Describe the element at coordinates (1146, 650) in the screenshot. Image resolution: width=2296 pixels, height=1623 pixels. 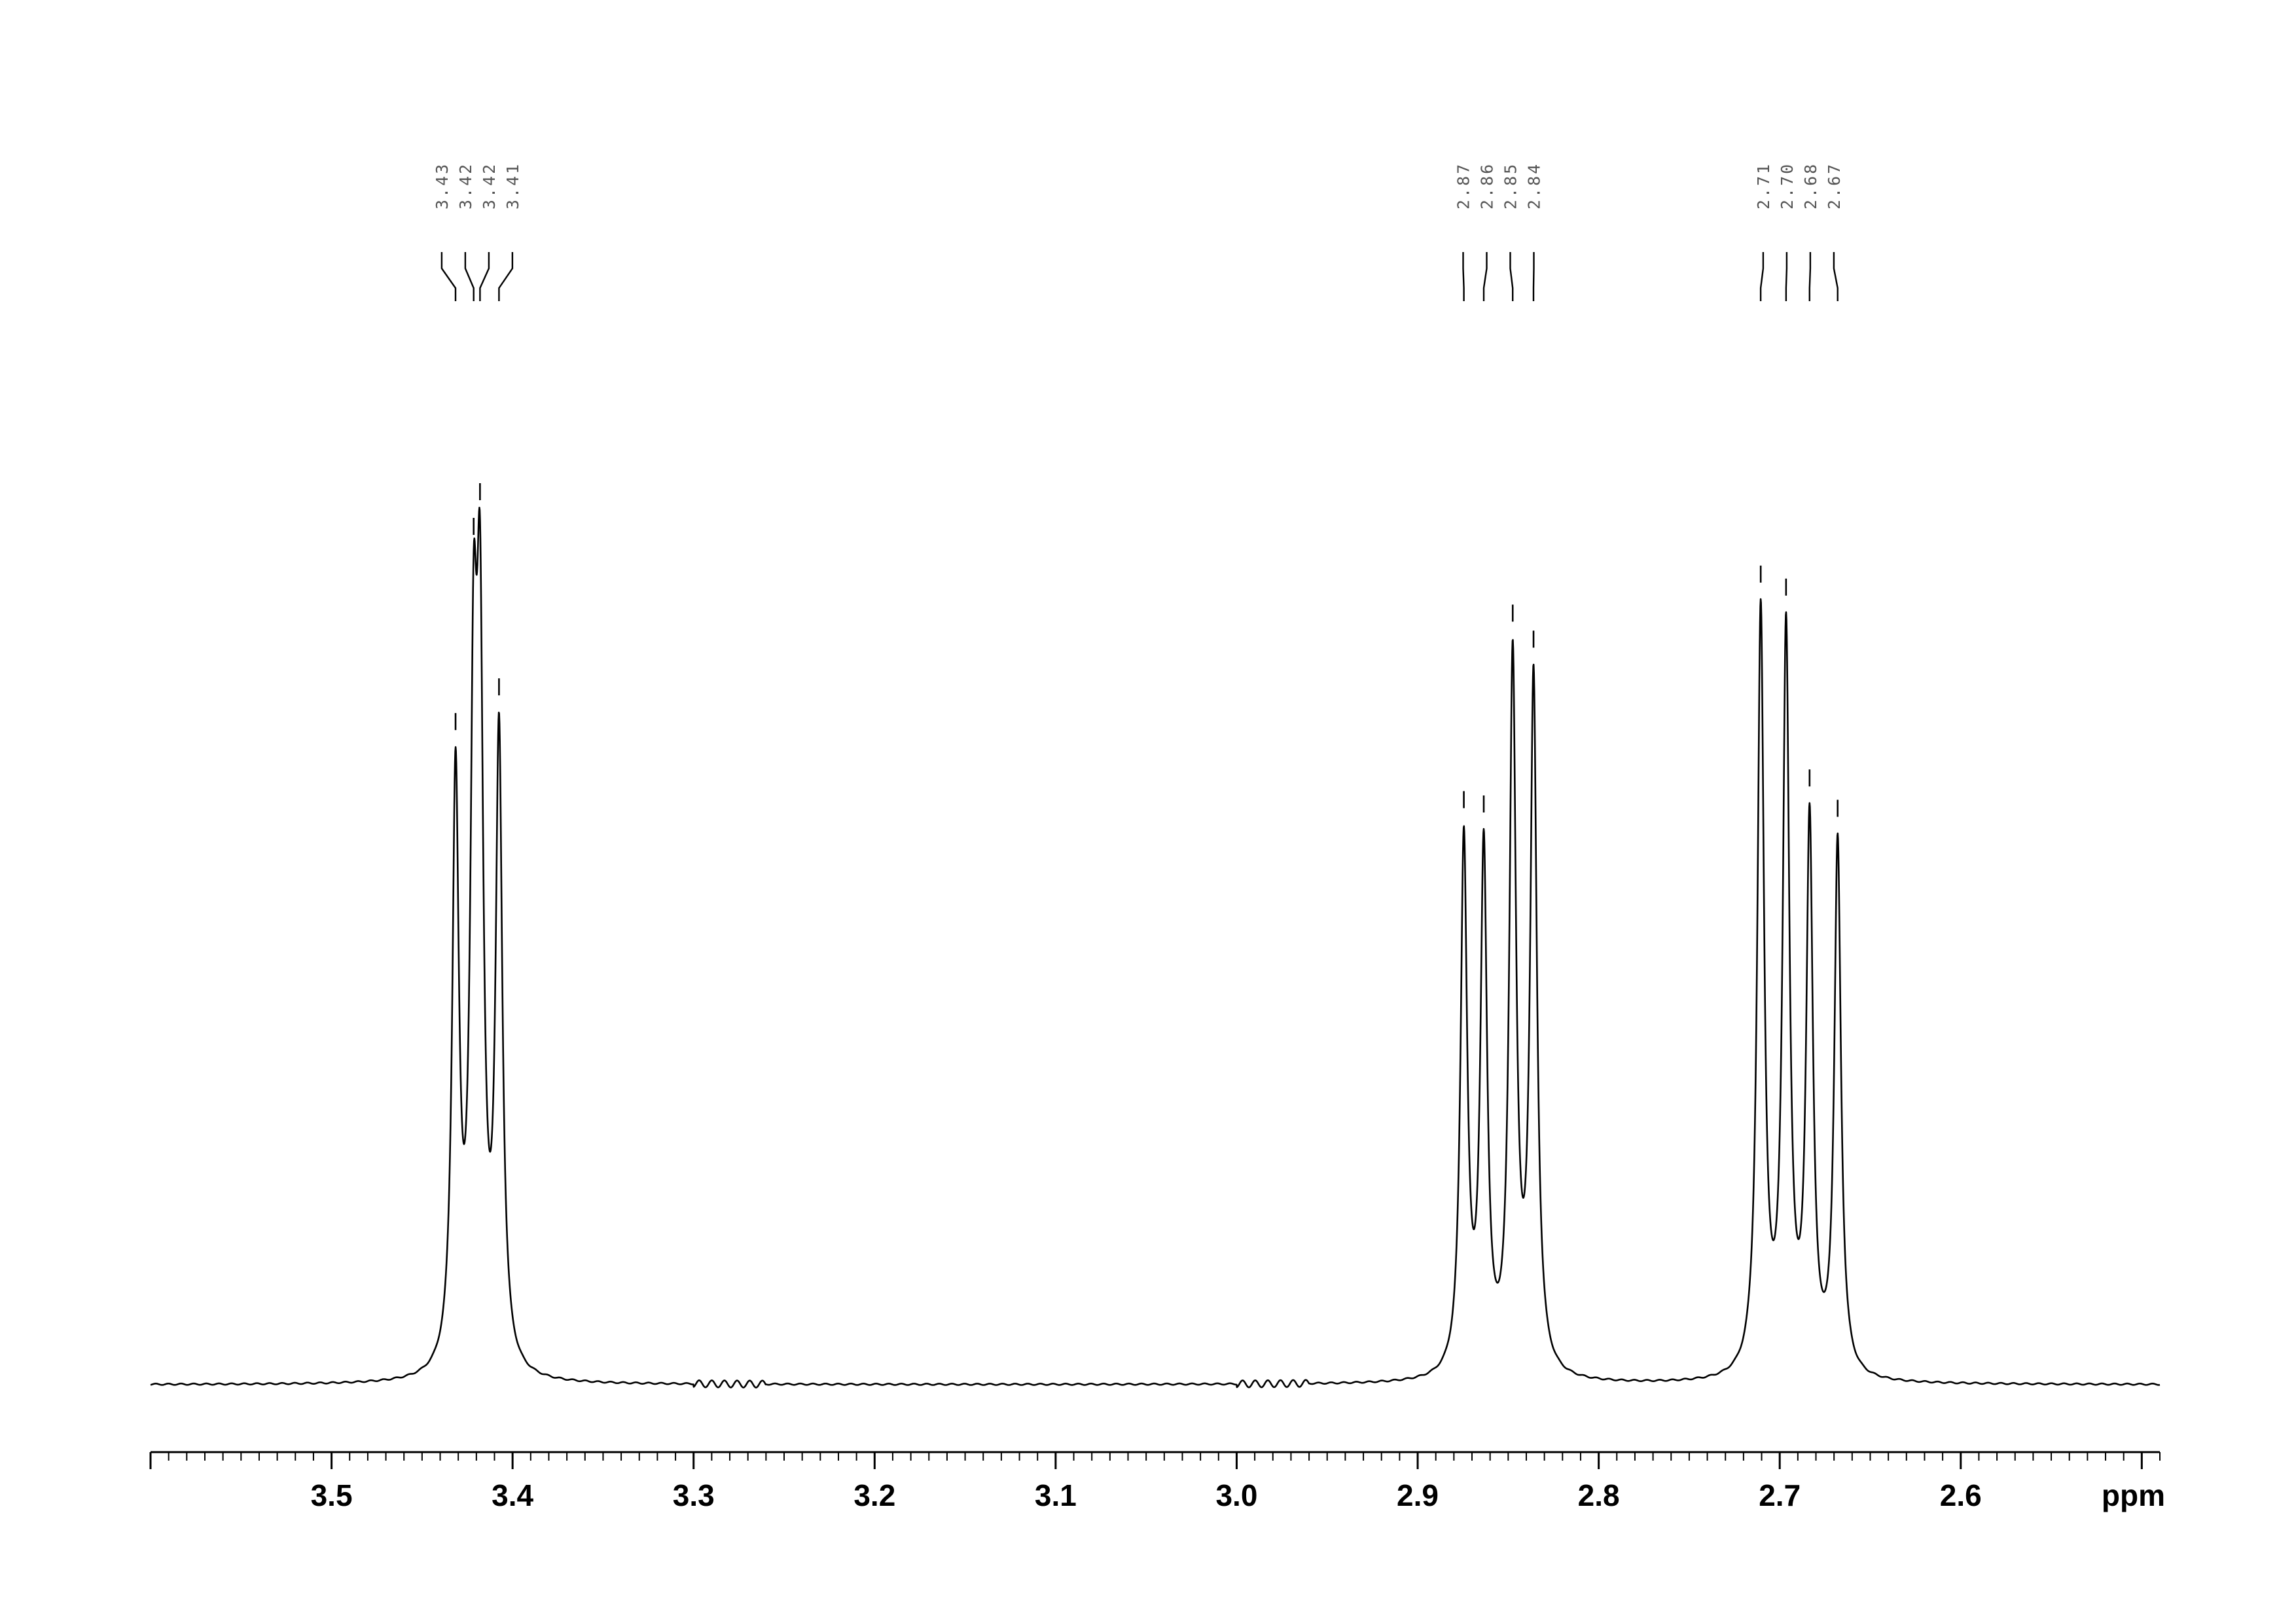
I see `peak-marker-group` at that location.